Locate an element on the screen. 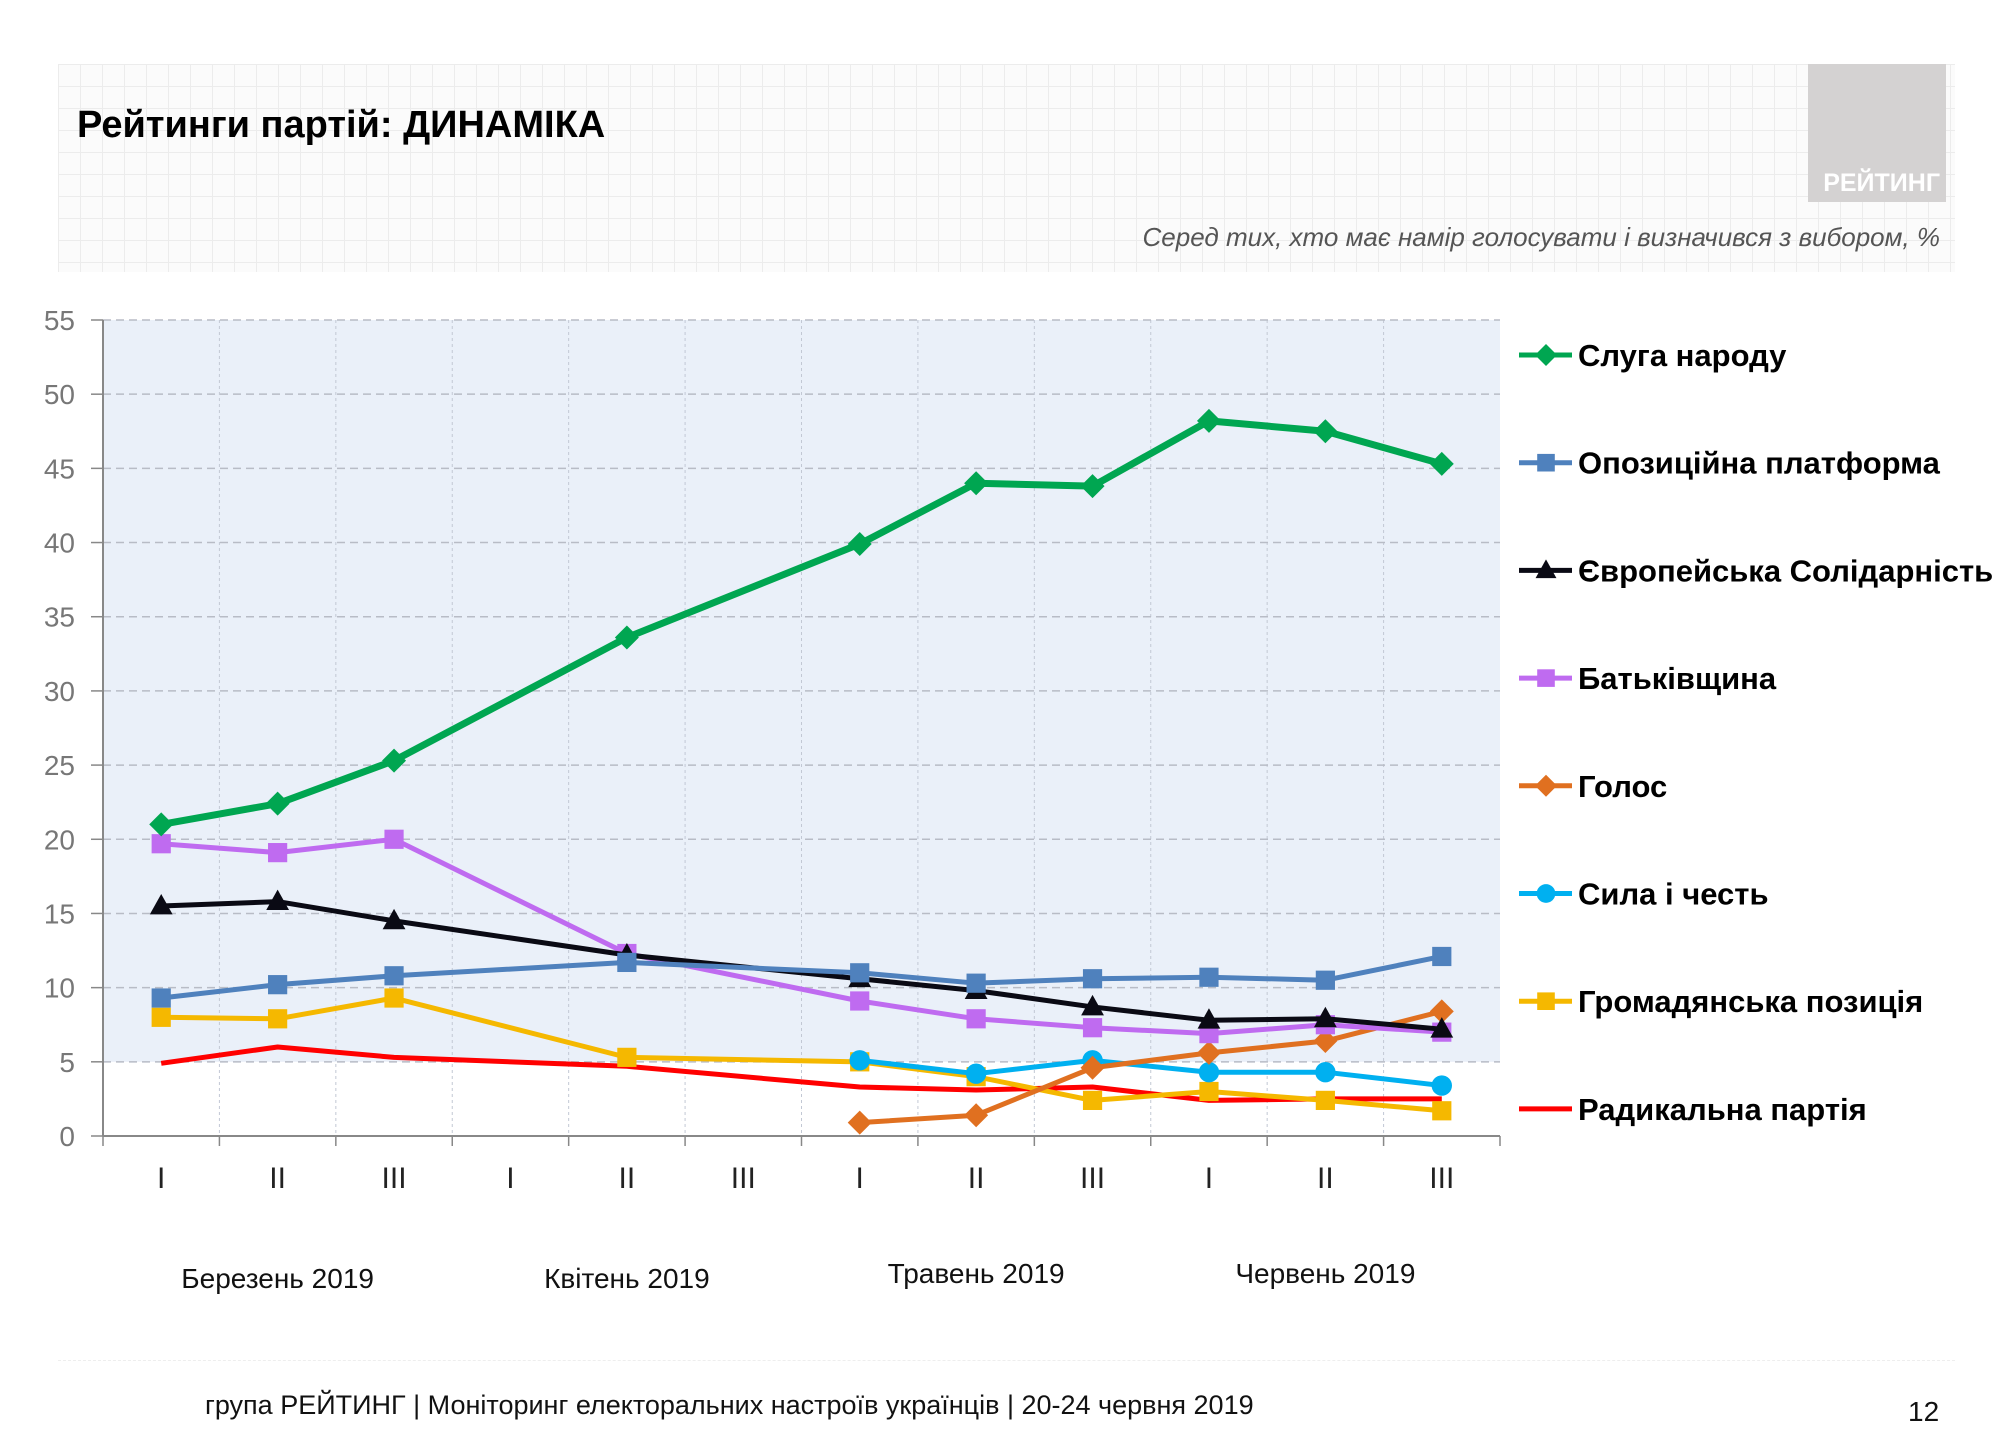 Image resolution: width=2000 pixels, height=1429 pixels. legend-item: Радикальна партія is located at coordinates (1693, 1109).